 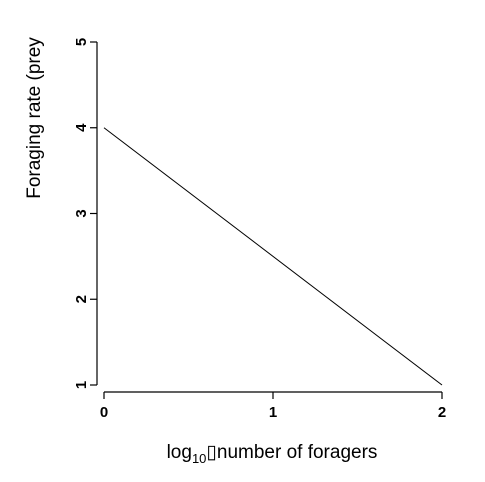 What do you see at coordinates (211, 452) in the screenshot?
I see `x-axis-title-box-glyph: ▯` at bounding box center [211, 452].